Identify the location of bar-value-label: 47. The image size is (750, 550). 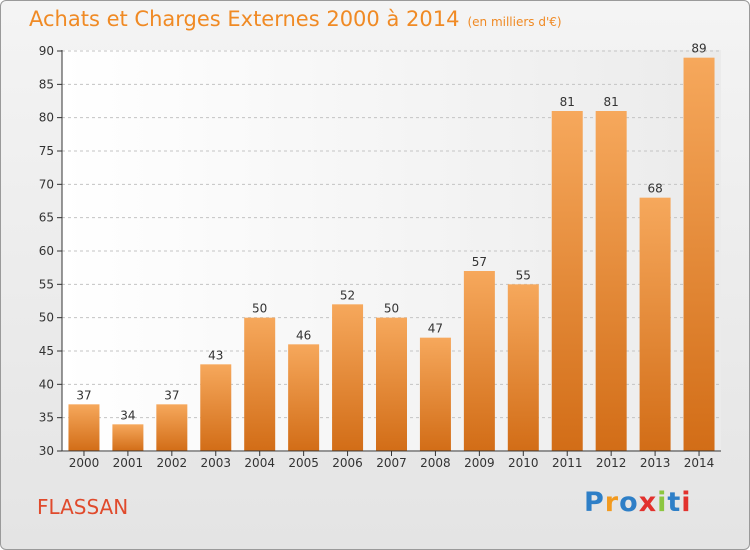
(435, 329).